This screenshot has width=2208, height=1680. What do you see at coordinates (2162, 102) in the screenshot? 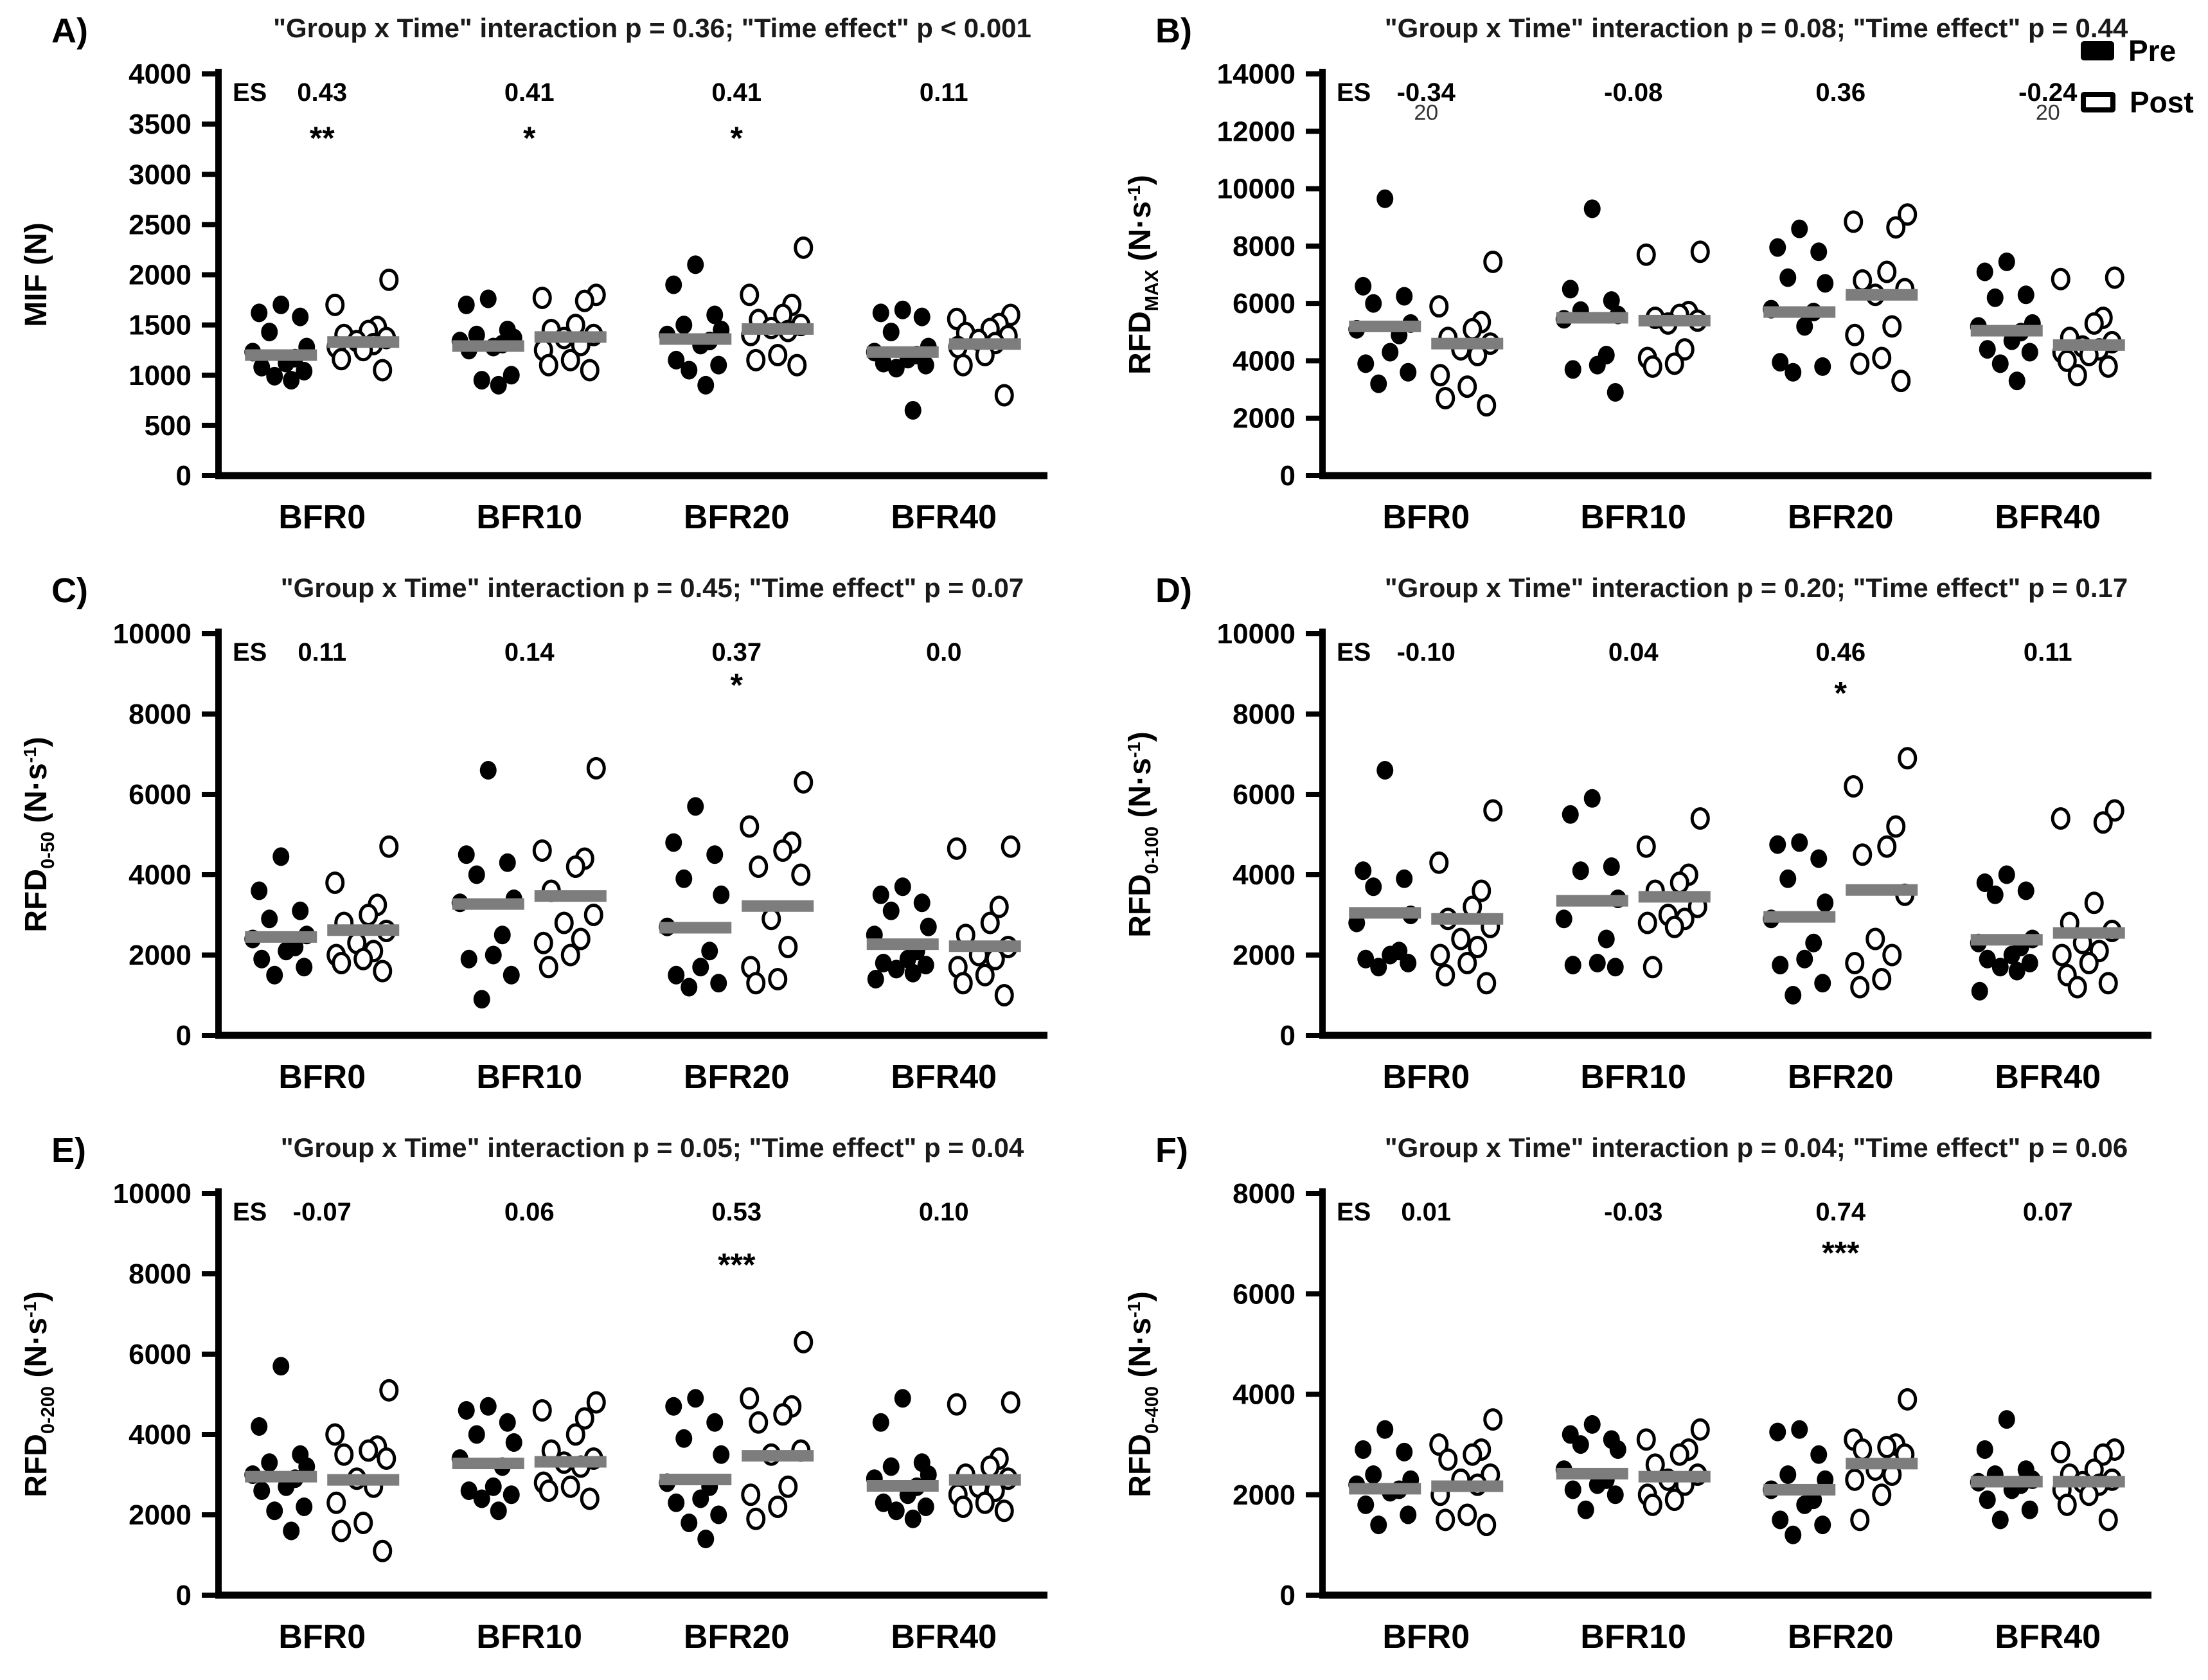
I see `legend-post-label: Post` at bounding box center [2162, 102].